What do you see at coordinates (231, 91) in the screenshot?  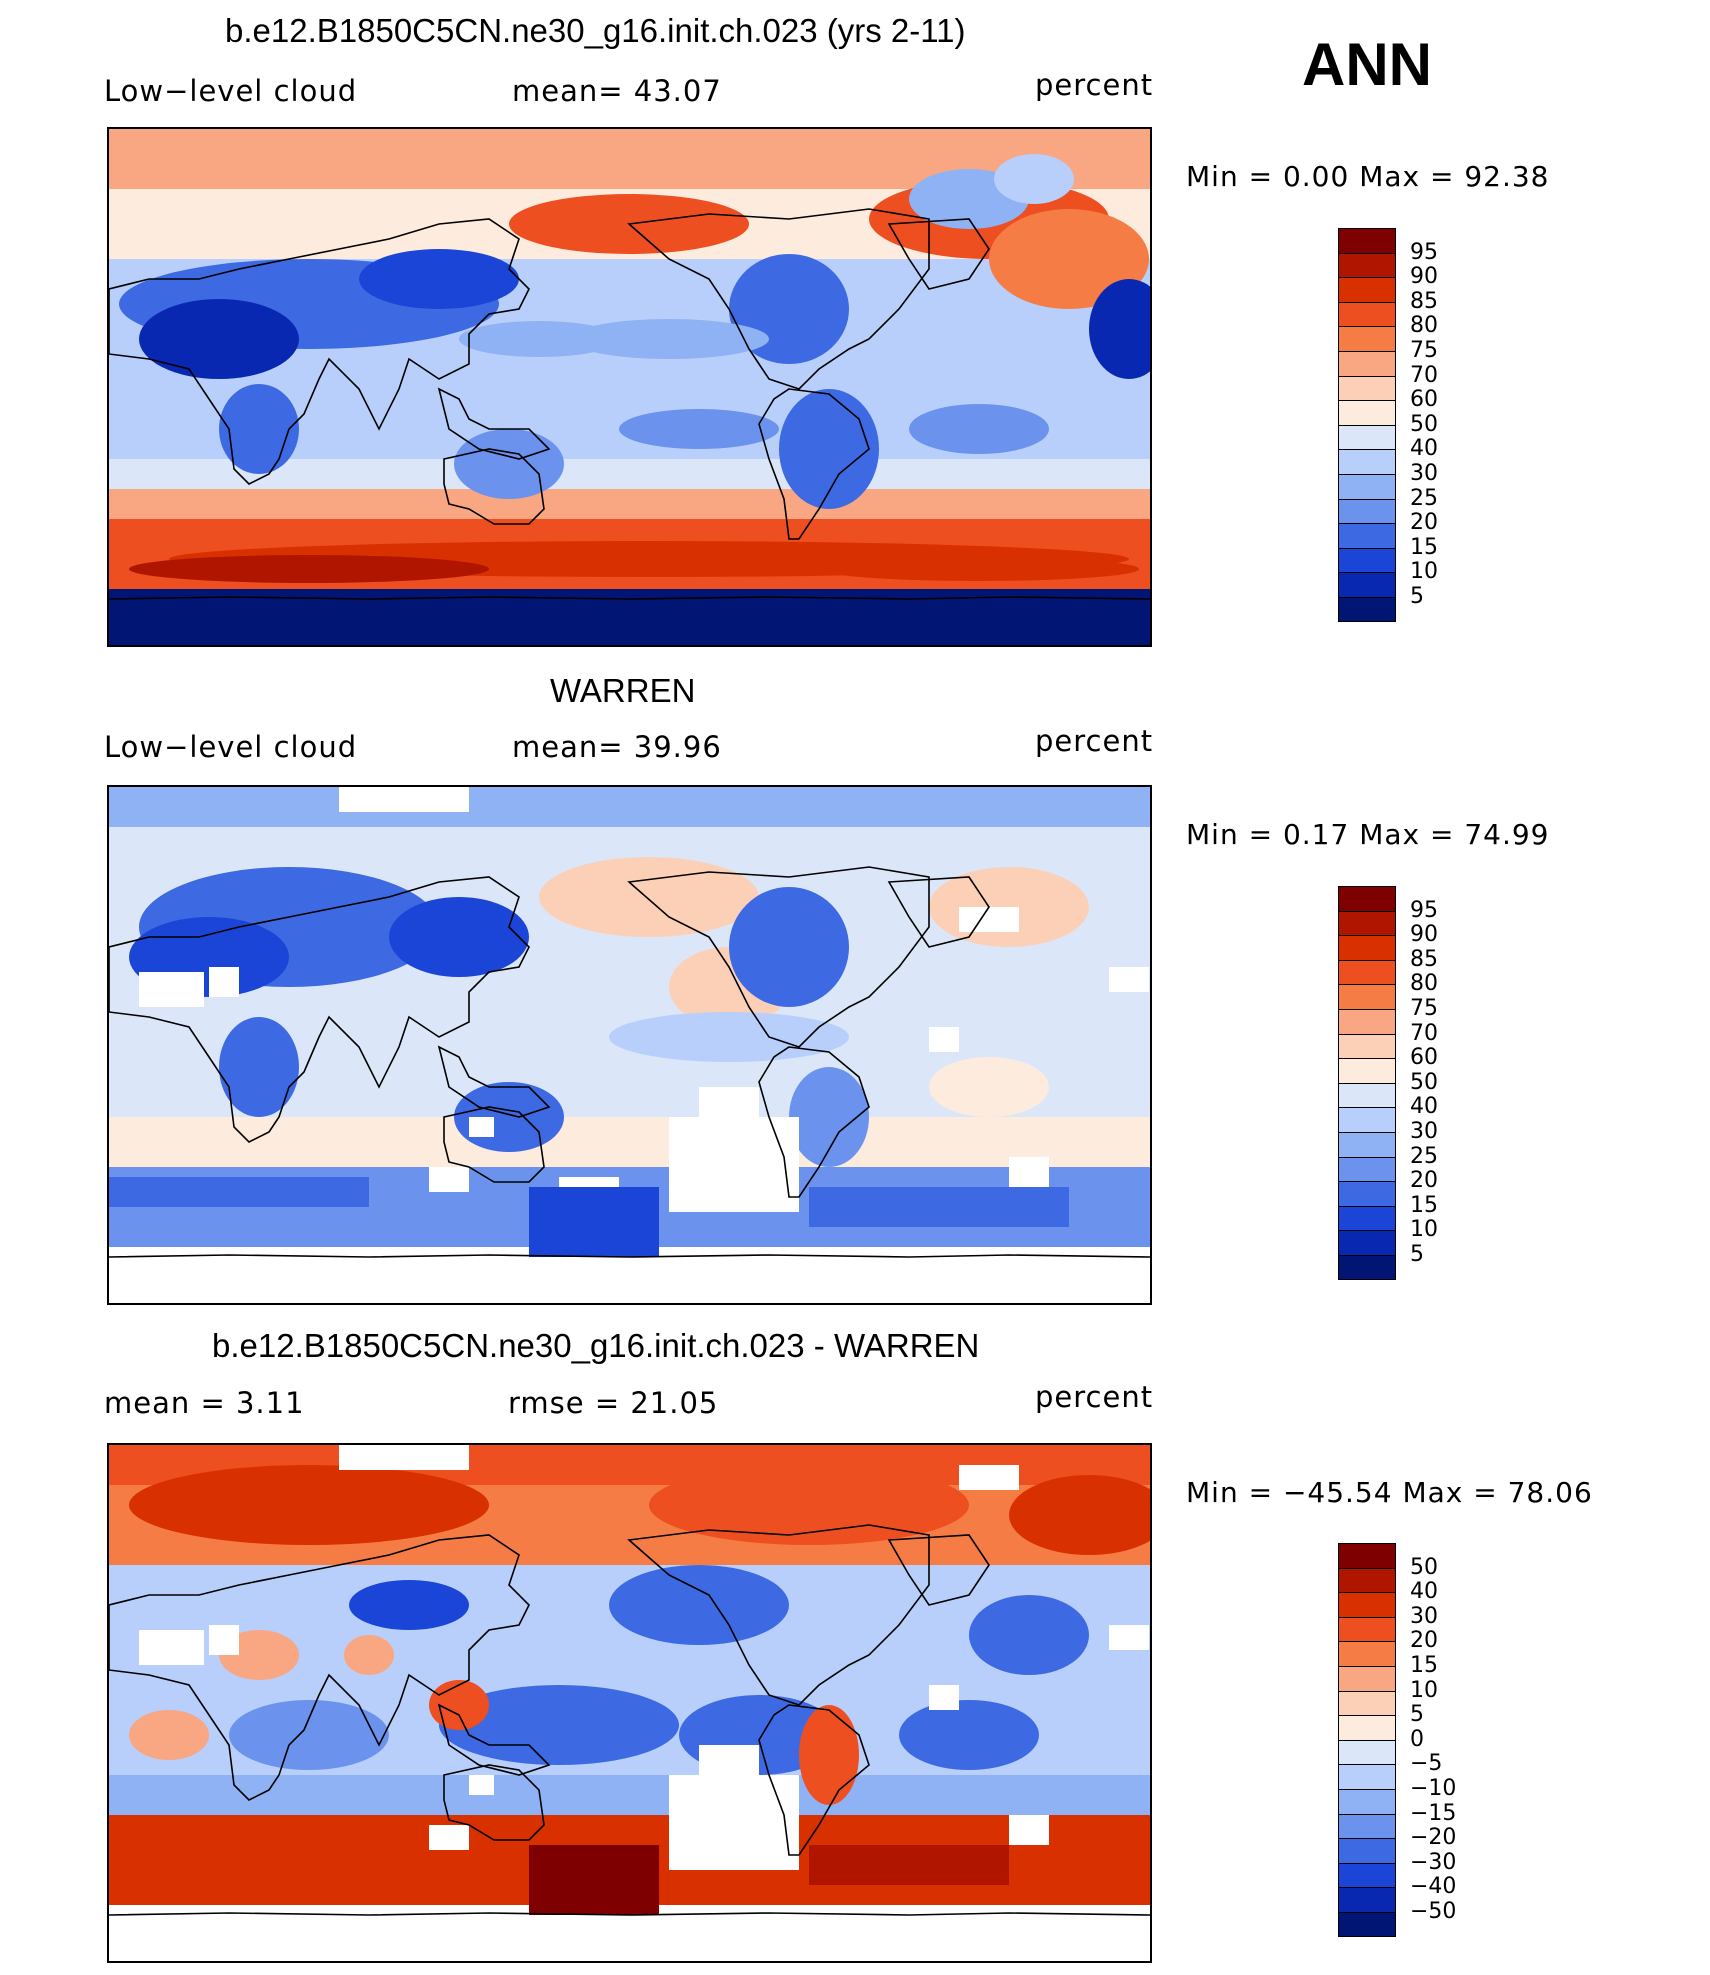 I see `panel-1-variable-label: Low−level cloud` at bounding box center [231, 91].